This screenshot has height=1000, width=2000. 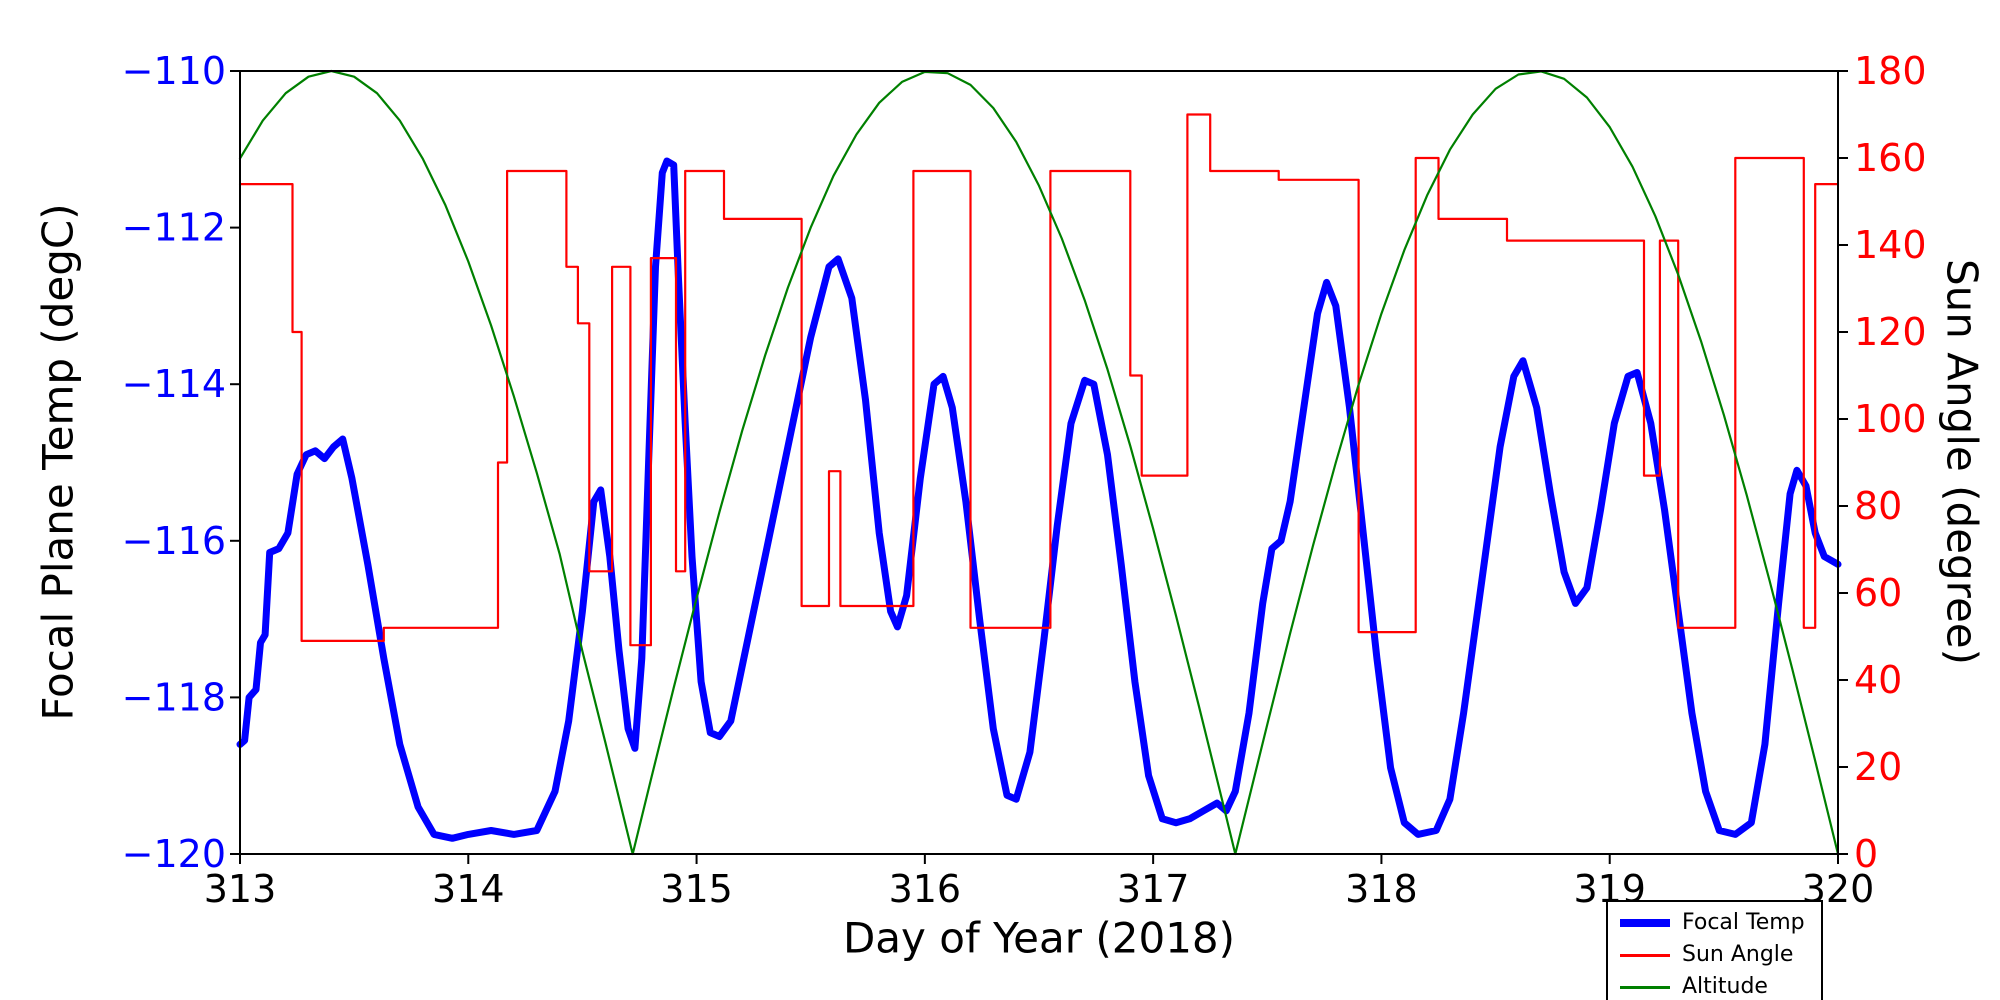 I want to click on x-axis-label: Day of Year (2018), so click(x=1039, y=938).